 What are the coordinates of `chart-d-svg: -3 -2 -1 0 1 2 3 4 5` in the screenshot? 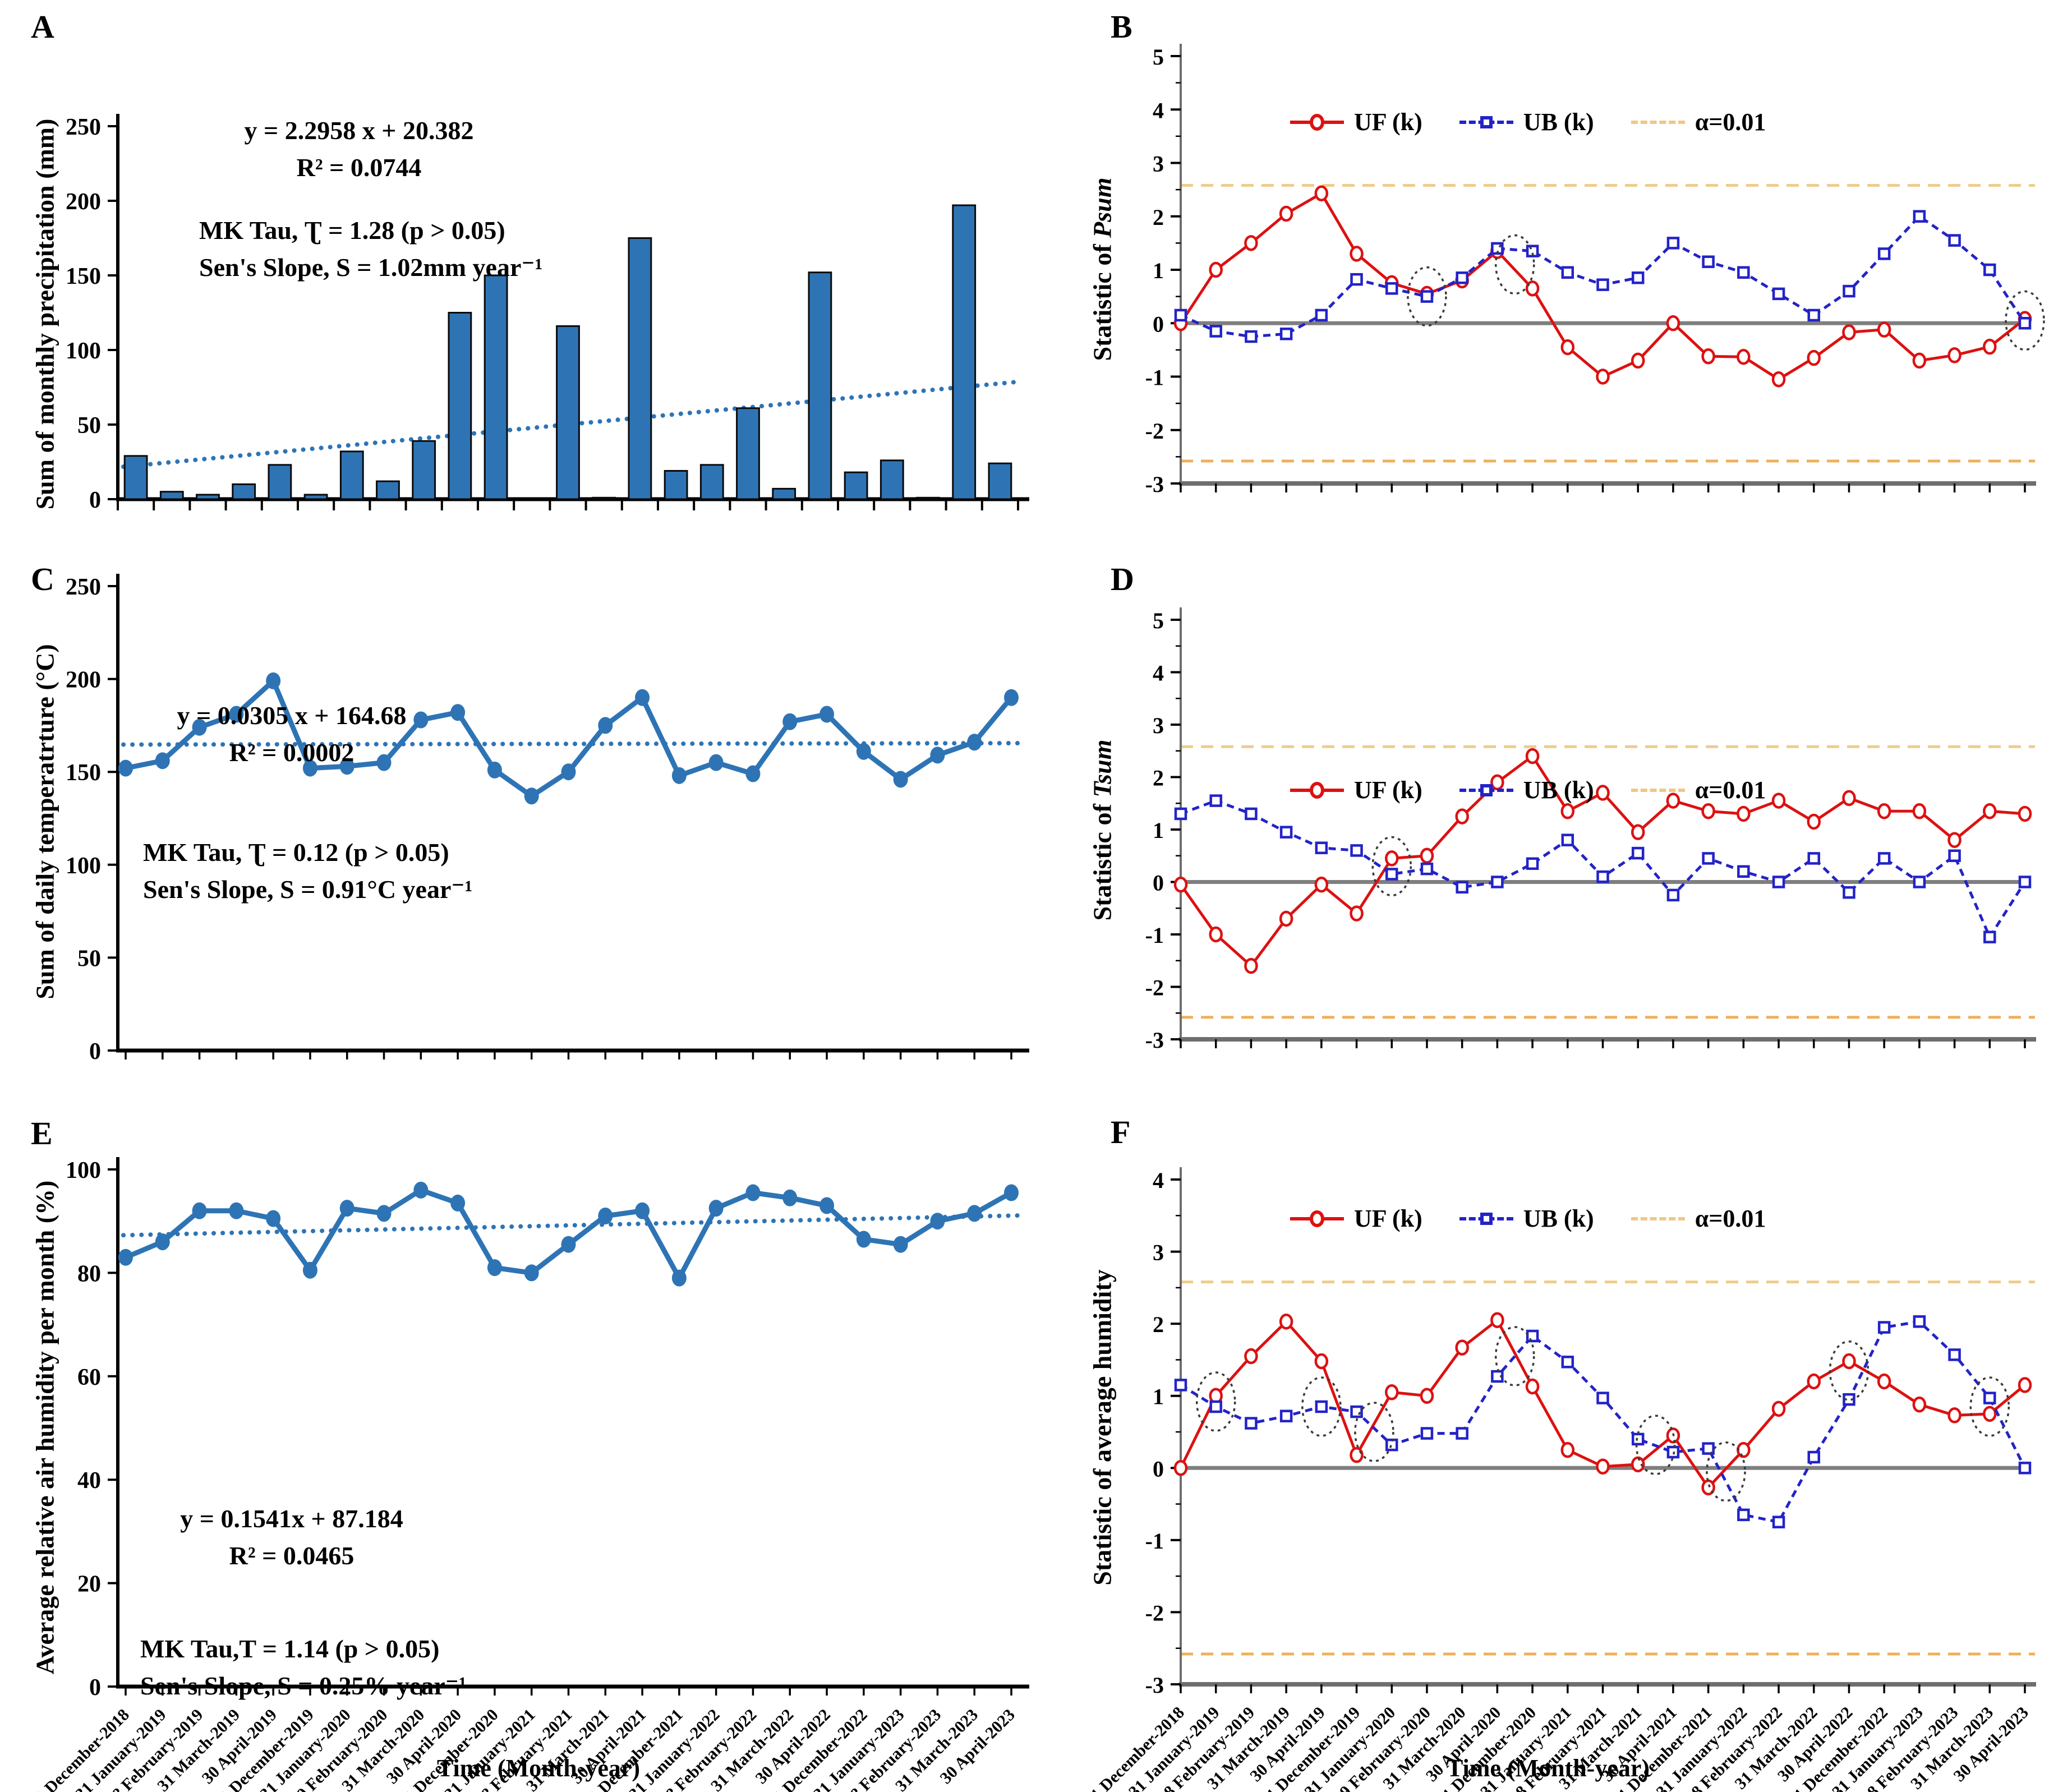 It's located at (1590, 830).